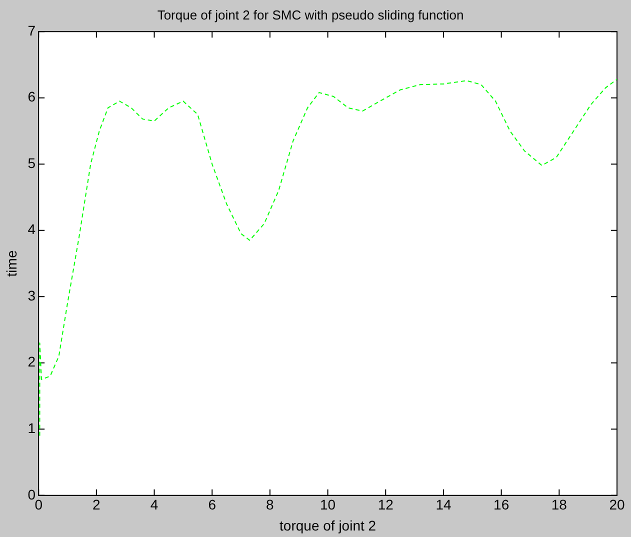 The image size is (631, 537). What do you see at coordinates (32, 295) in the screenshot?
I see `y-tick-label: 3` at bounding box center [32, 295].